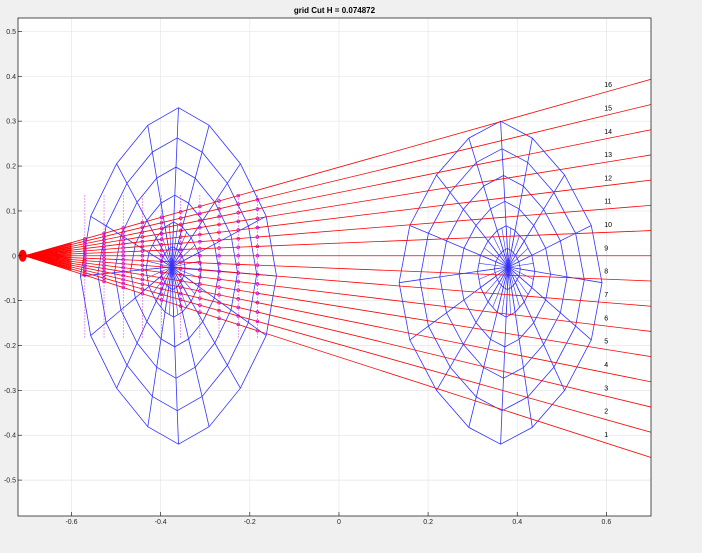  I want to click on y-tick-label: 0.5, so click(11, 32).